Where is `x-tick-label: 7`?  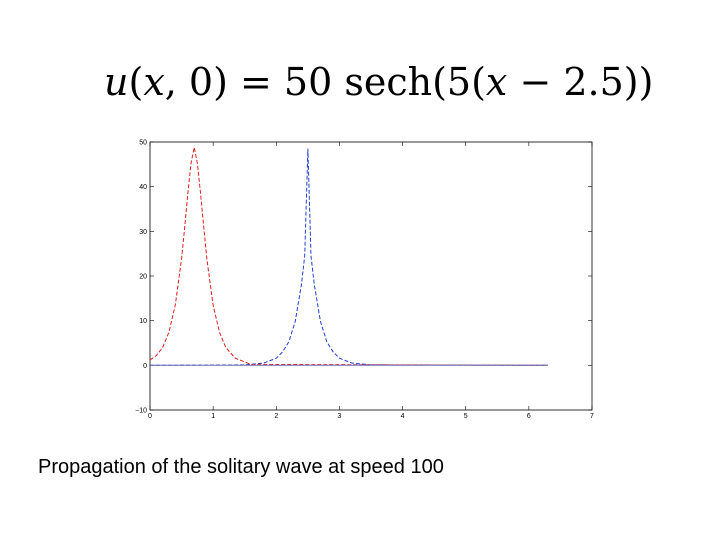 x-tick-label: 7 is located at coordinates (592, 416).